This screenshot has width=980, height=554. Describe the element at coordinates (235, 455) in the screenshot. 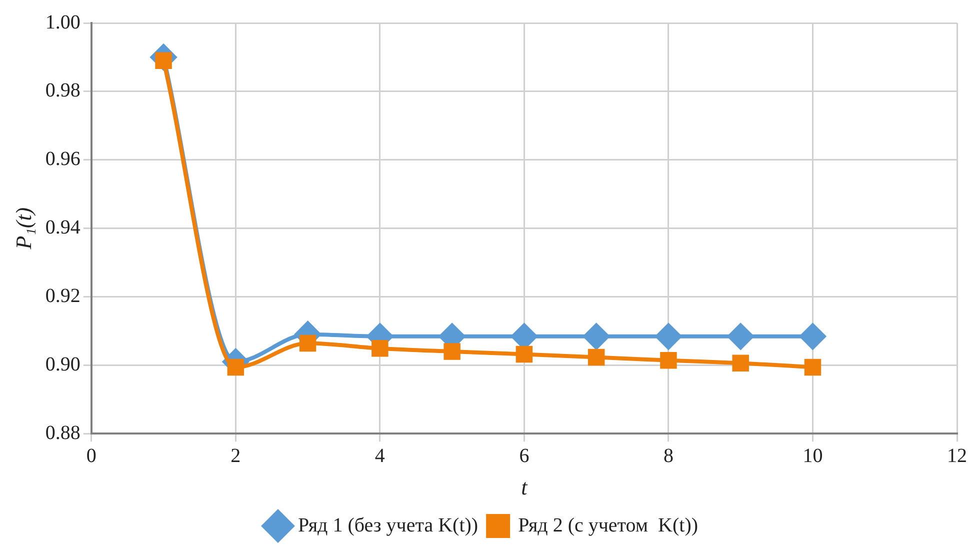

I see `x-tick-label: 2` at that location.